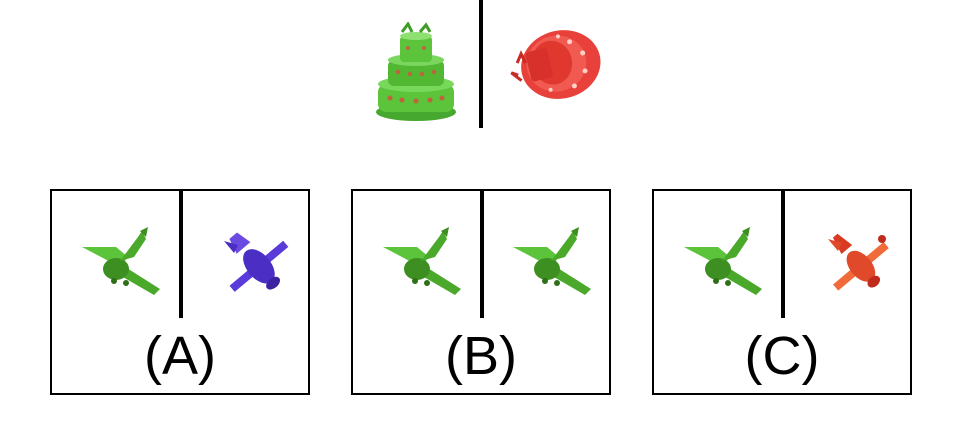 Image resolution: width=963 pixels, height=446 pixels. I want to click on option-b: (B), so click(481, 292).